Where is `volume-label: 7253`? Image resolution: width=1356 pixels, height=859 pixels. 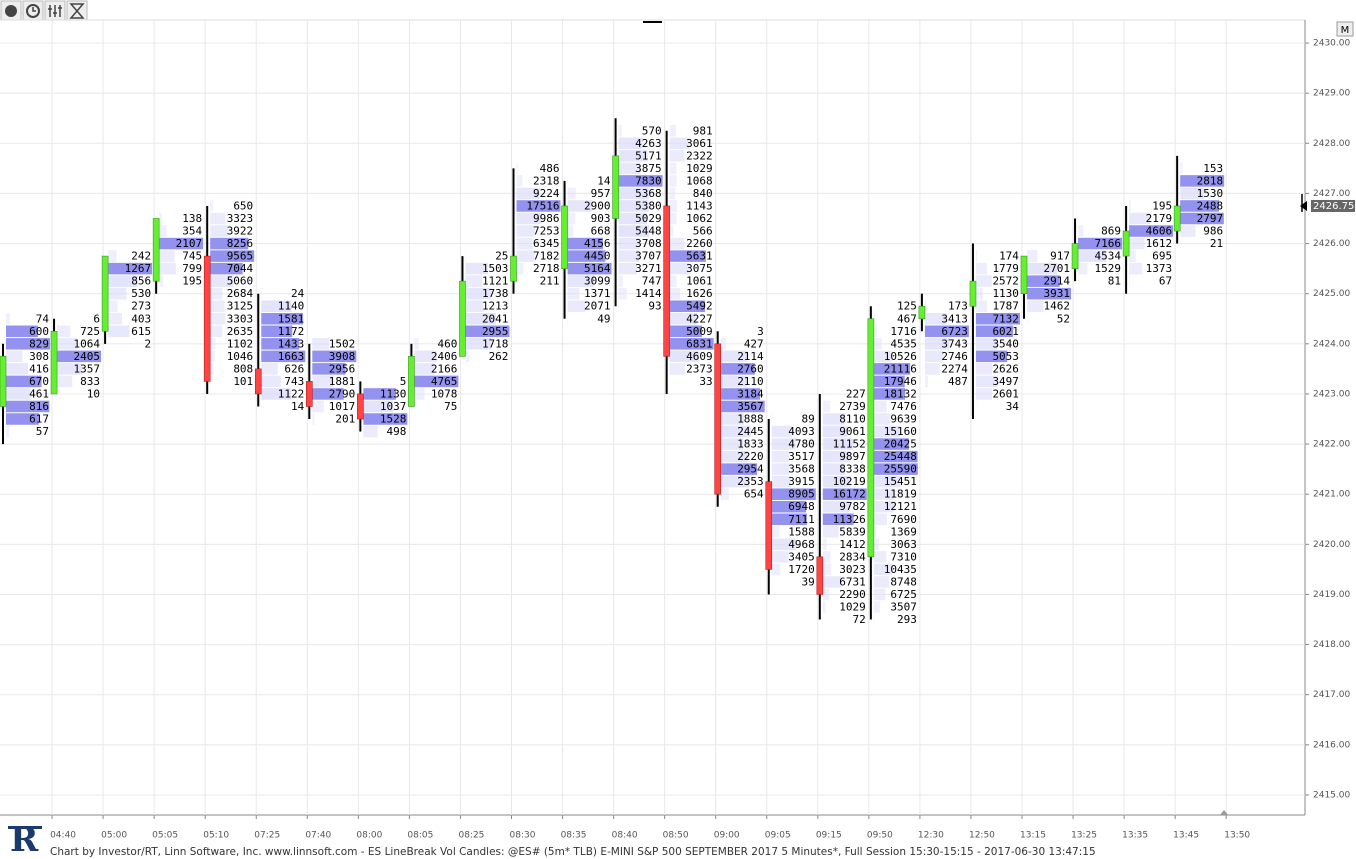
volume-label: 7253 is located at coordinates (546, 231).